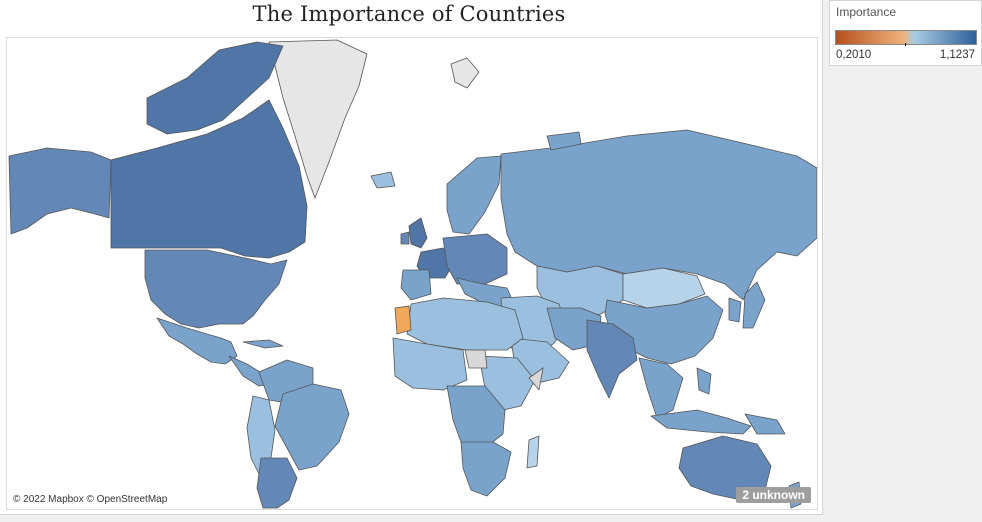 The height and width of the screenshot is (522, 982). Describe the element at coordinates (906, 37) in the screenshot. I see `legend-color-ramp` at that location.